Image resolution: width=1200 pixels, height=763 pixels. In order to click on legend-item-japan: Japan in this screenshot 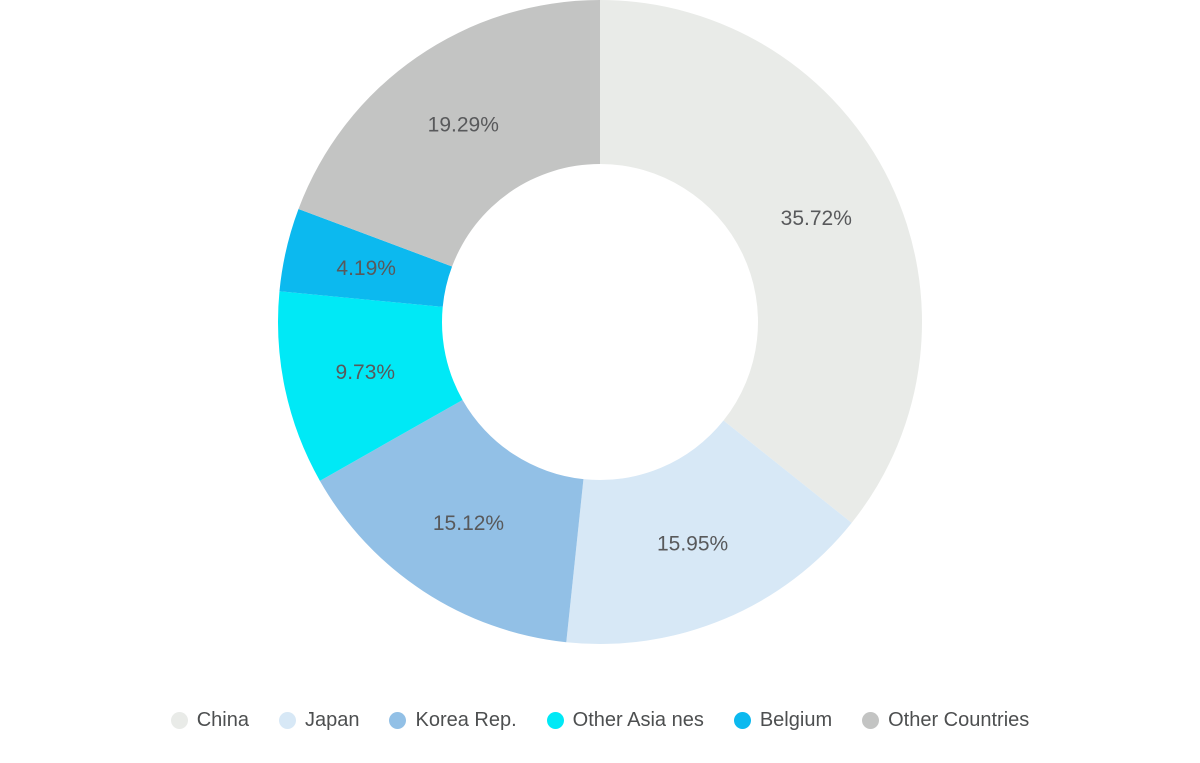, I will do `click(319, 720)`.